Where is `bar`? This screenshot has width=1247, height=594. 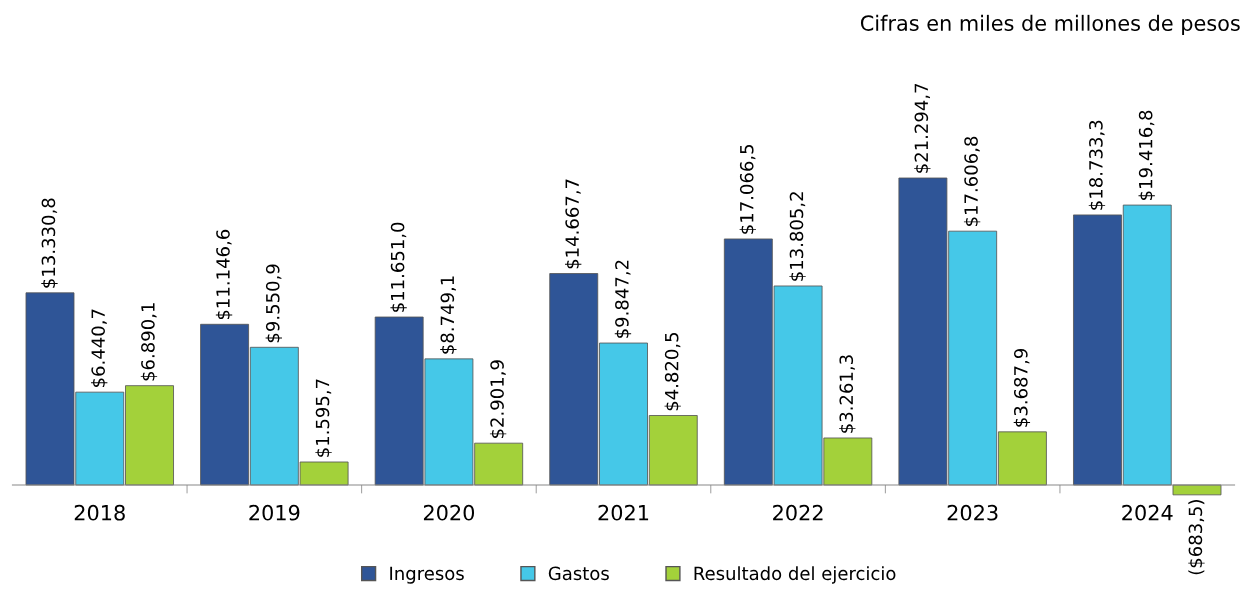
bar is located at coordinates (1197, 490).